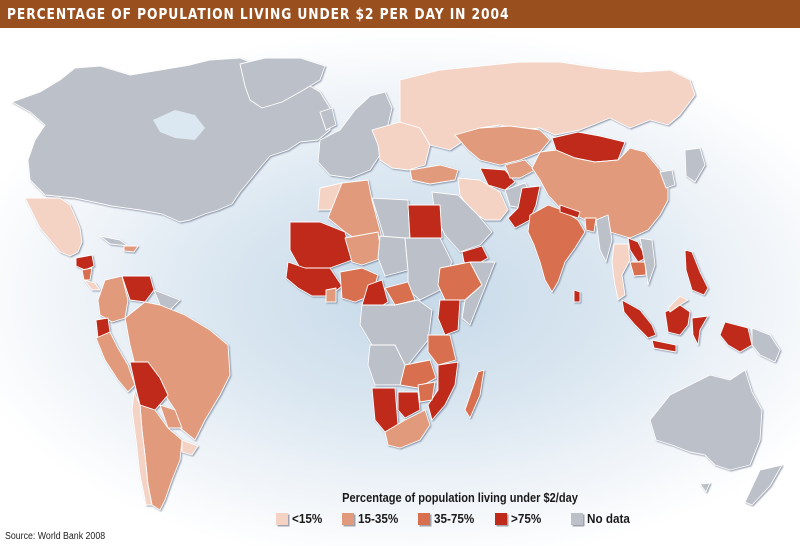 The width and height of the screenshot is (800, 546). What do you see at coordinates (454, 518) in the screenshot?
I see `legend-label: 35-75%` at bounding box center [454, 518].